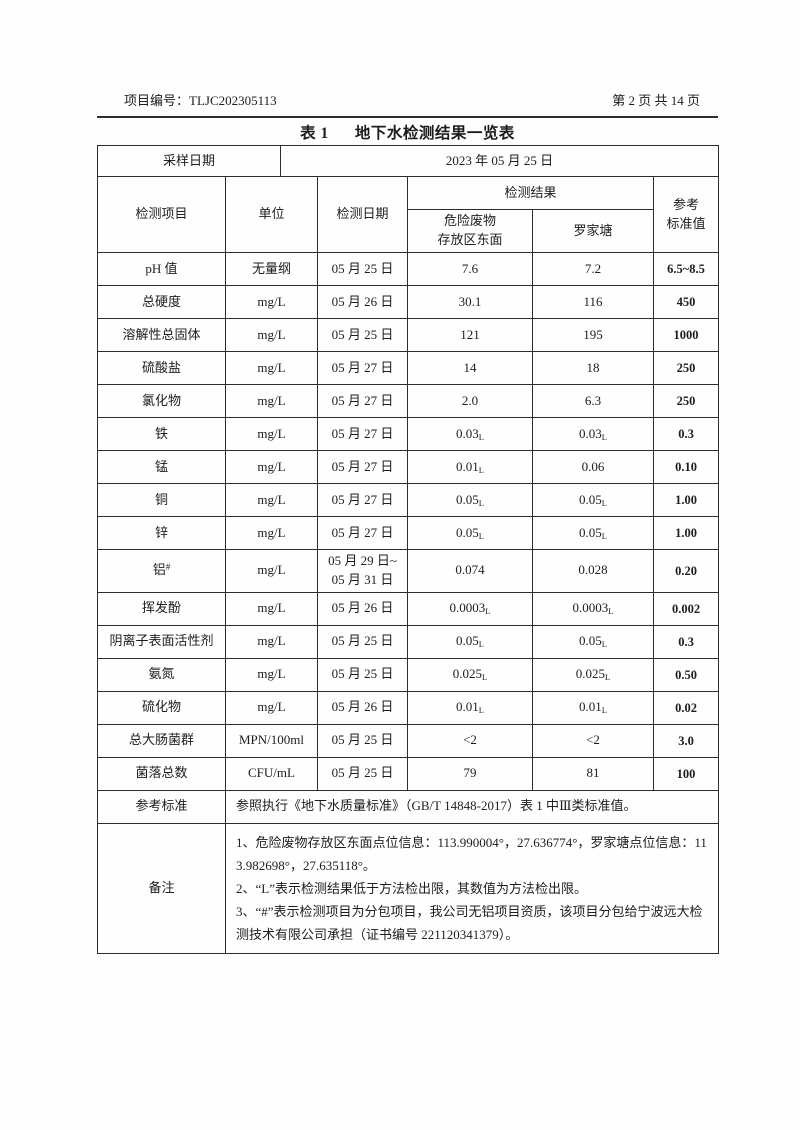  Describe the element at coordinates (161, 773) in the screenshot. I see `param-name-cell: 菌落总数` at that location.